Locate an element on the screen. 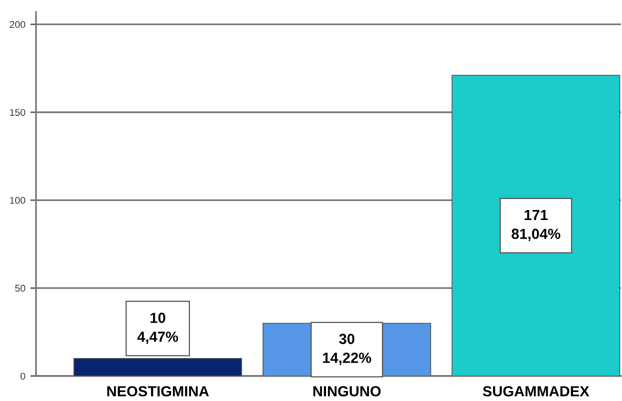 The width and height of the screenshot is (622, 401). y-tick-label: 150 is located at coordinates (18, 112).